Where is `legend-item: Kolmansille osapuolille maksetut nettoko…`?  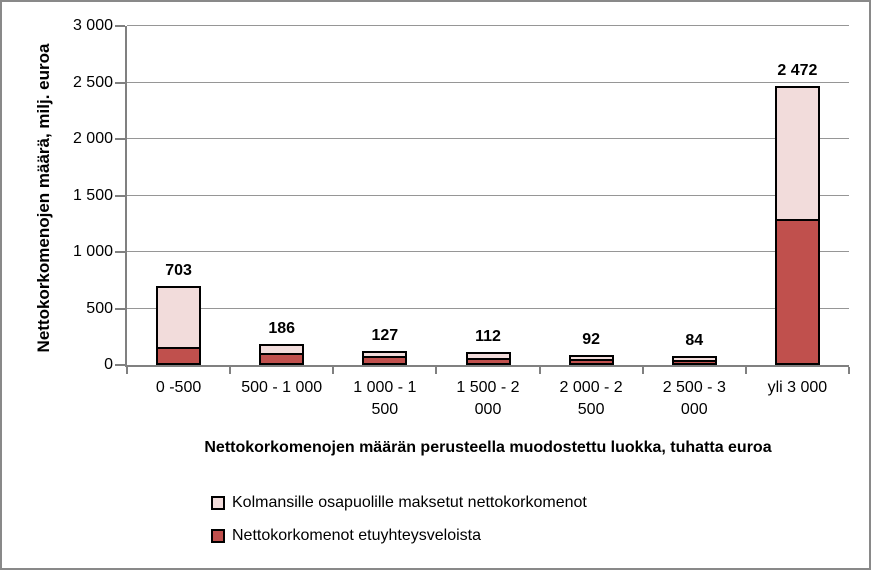 legend-item: Kolmansille osapuolille maksetut nettoko… is located at coordinates (399, 503).